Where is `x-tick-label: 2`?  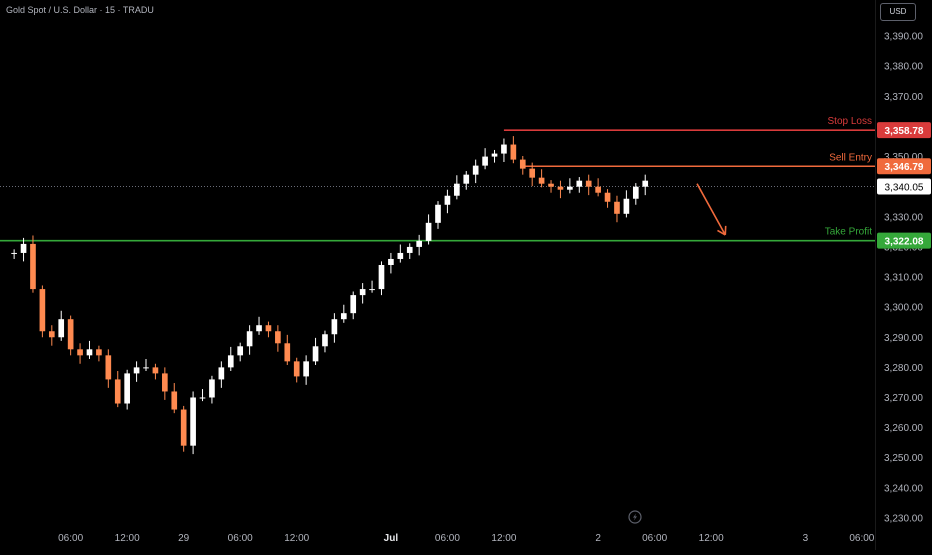 x-tick-label: 2 is located at coordinates (598, 538).